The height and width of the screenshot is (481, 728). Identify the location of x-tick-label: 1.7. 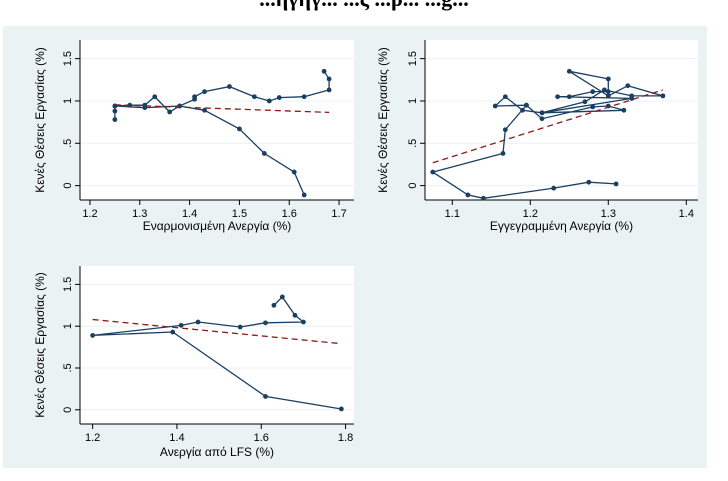
(338, 214).